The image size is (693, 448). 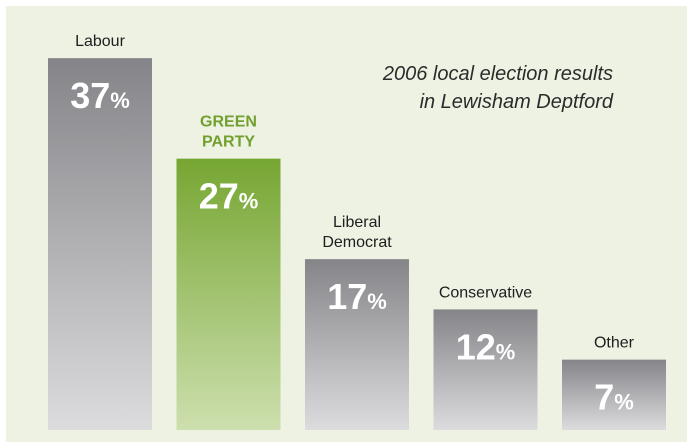 I want to click on chart-title-line-1: 2006 local election results, so click(x=497, y=74).